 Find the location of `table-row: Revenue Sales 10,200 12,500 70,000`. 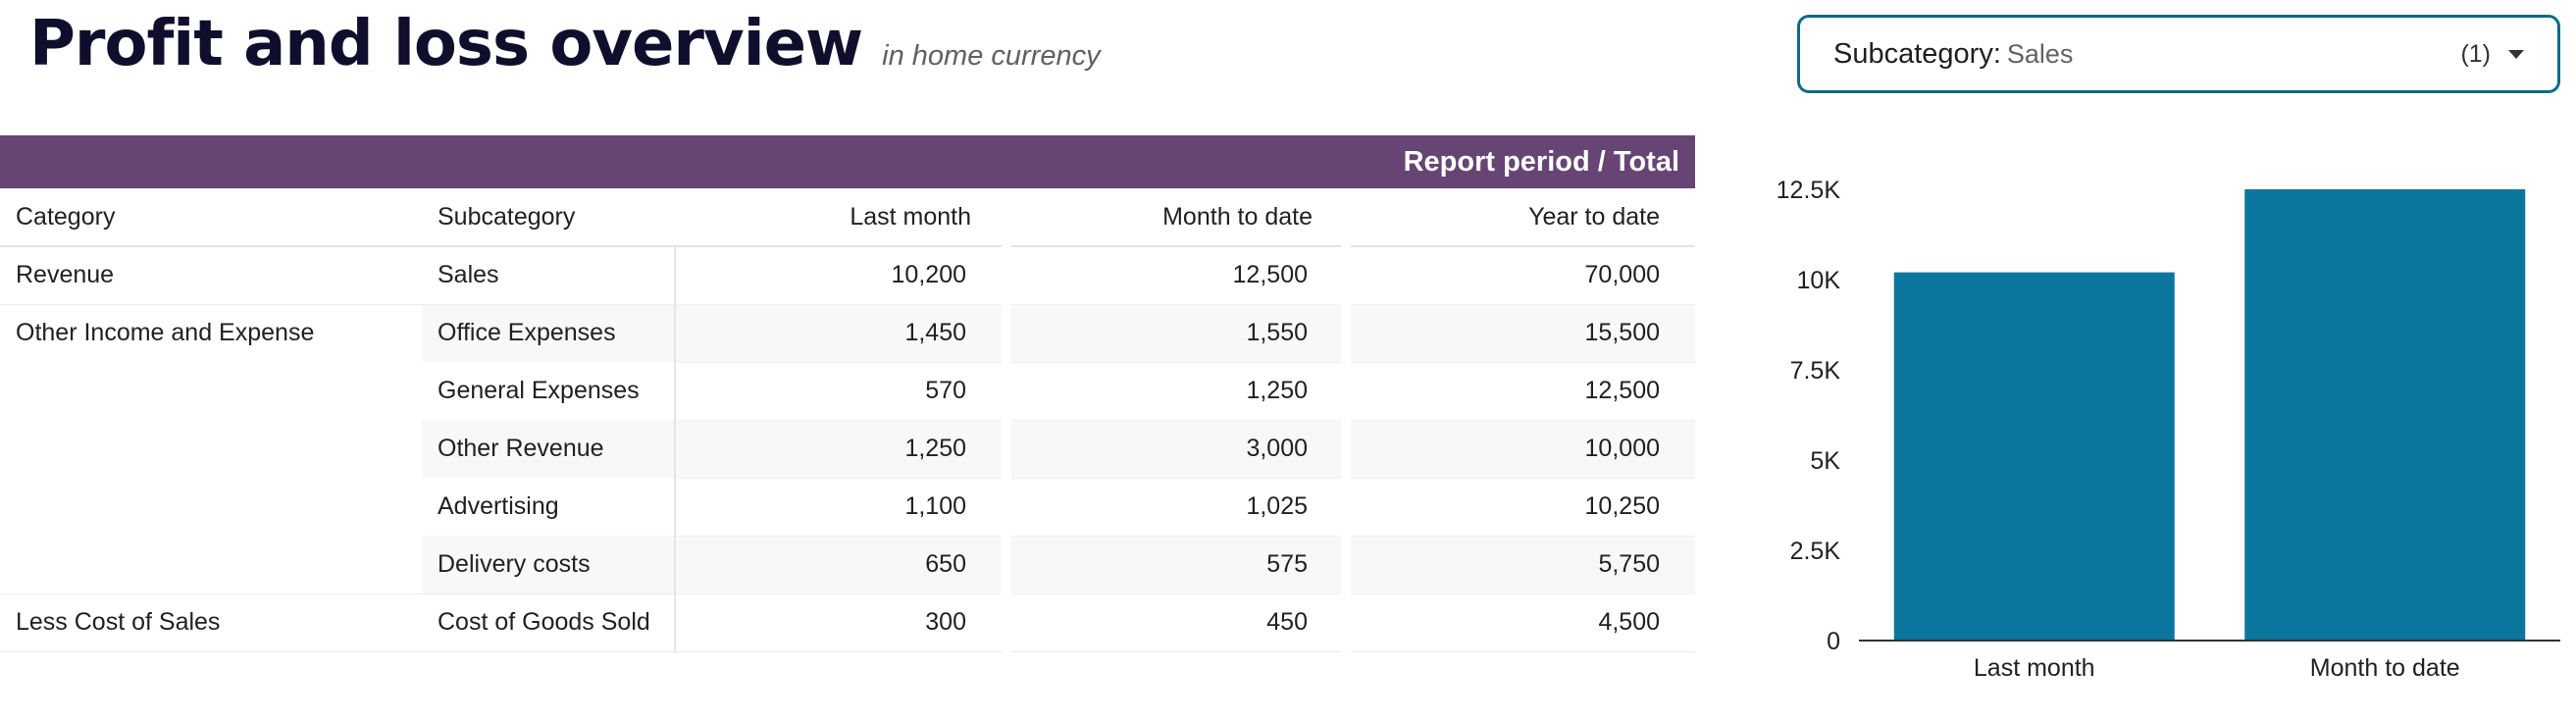

table-row: Revenue Sales 10,200 12,500 70,000 is located at coordinates (847, 275).